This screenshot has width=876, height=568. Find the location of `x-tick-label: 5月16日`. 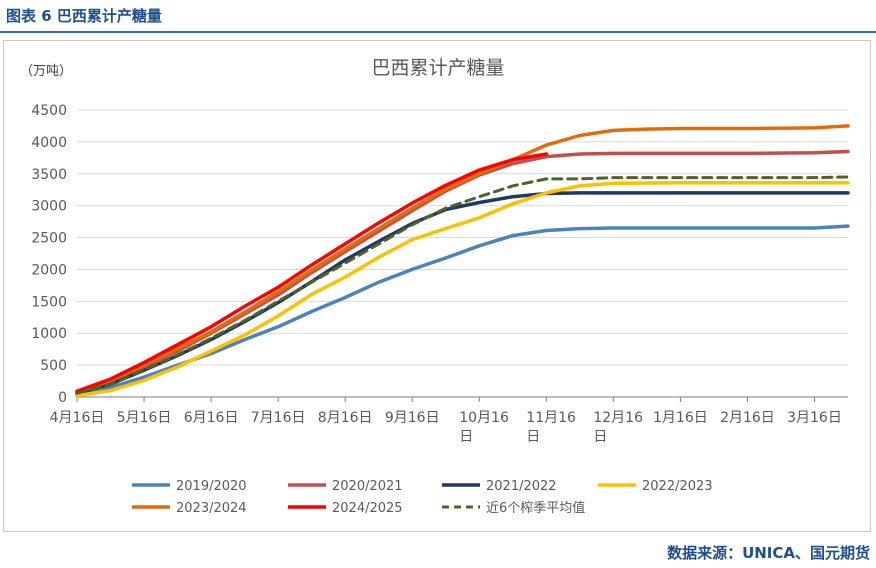

x-tick-label: 5月16日 is located at coordinates (144, 418).